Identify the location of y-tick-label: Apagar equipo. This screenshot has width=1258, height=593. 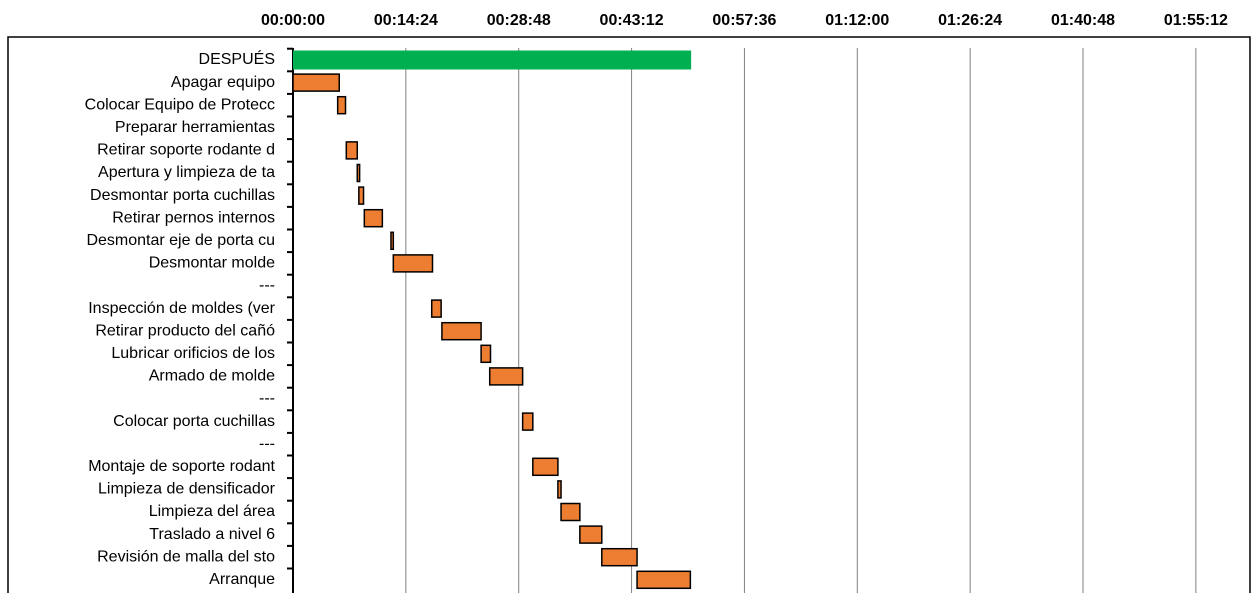
(223, 82).